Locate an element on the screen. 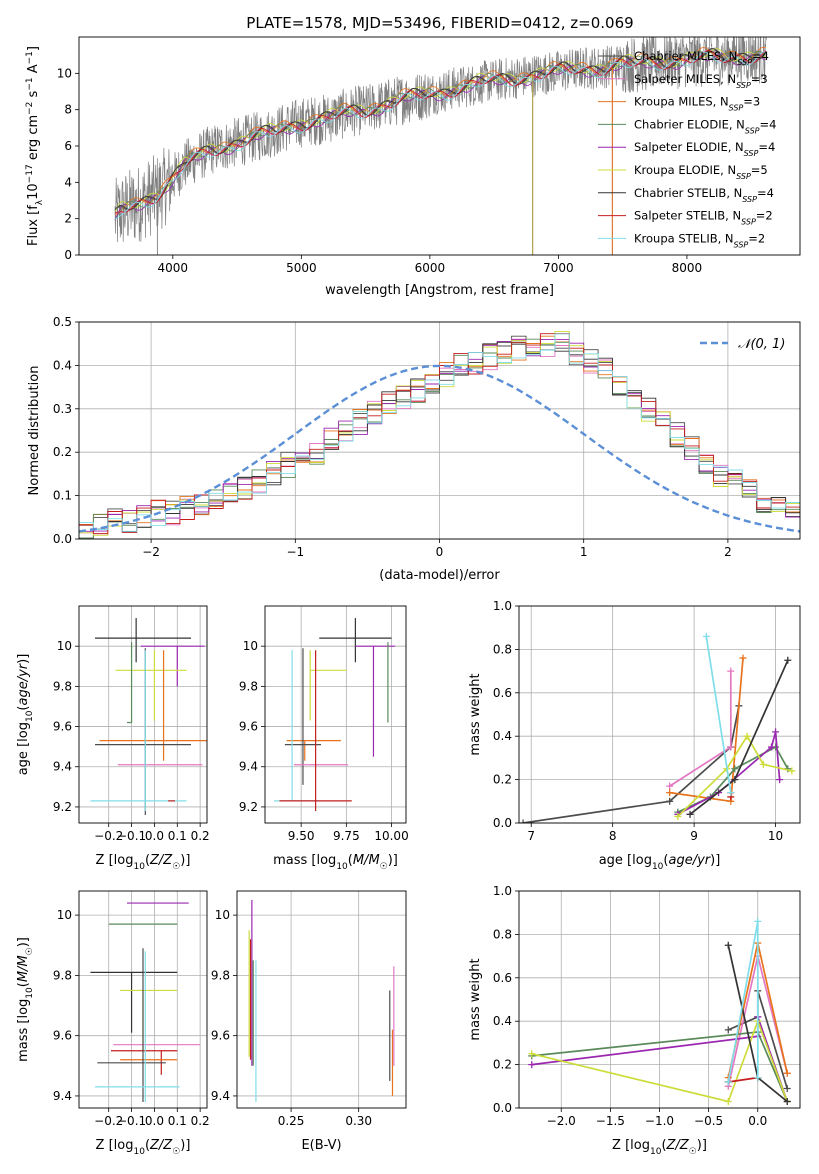 This screenshot has width=819, height=1174. y-tick-label: 9.4 is located at coordinates (62, 767).